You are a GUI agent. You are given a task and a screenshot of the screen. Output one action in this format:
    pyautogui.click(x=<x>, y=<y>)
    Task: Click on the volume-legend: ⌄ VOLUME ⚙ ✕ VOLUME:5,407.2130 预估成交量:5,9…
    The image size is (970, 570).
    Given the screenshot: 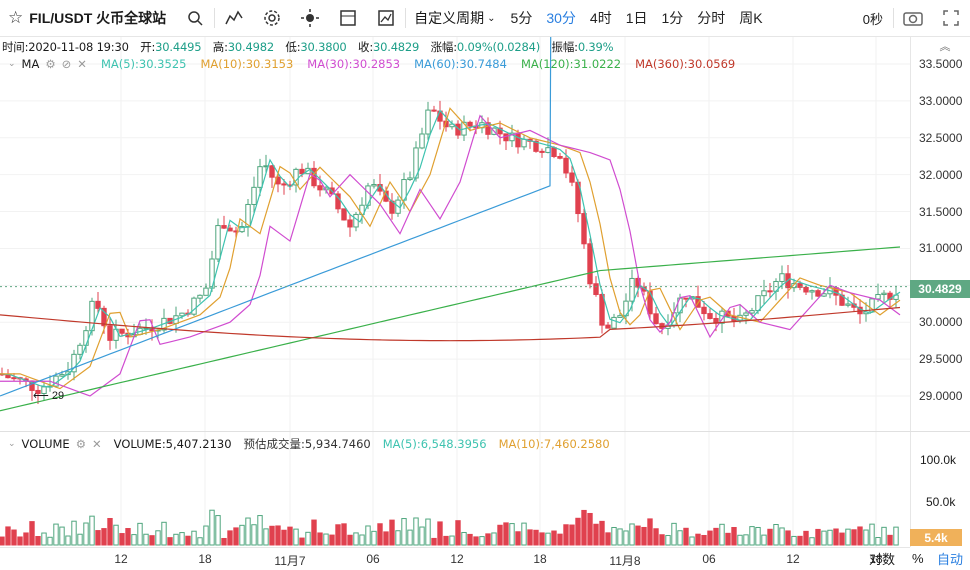 What is the action you would take?
    pyautogui.click(x=309, y=444)
    